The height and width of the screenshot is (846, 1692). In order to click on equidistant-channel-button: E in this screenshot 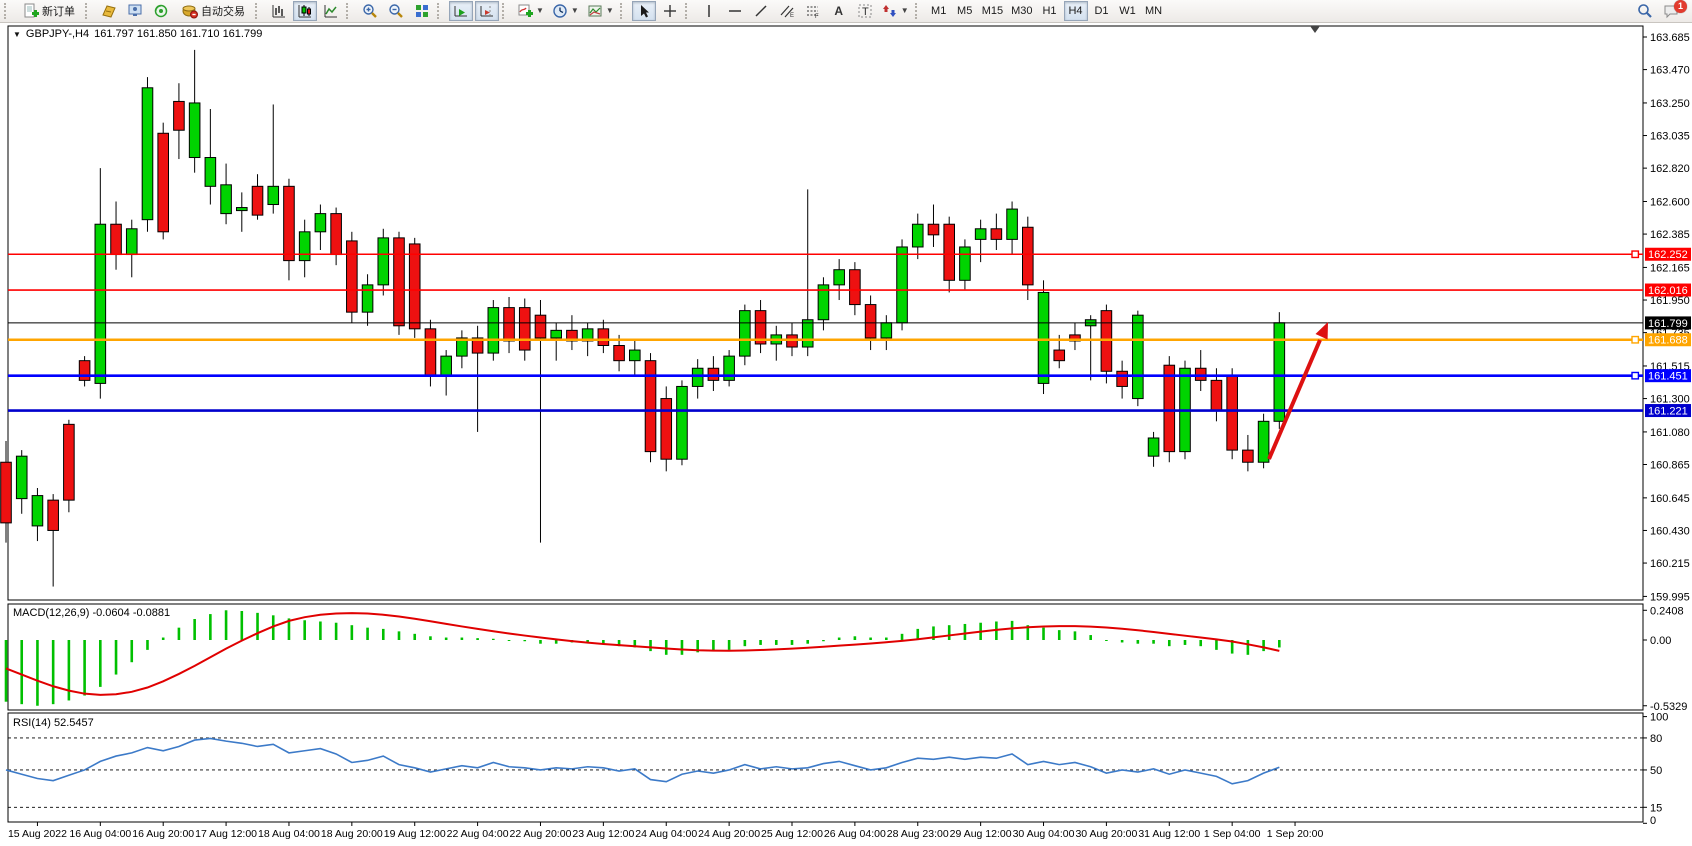, I will do `click(787, 11)`.